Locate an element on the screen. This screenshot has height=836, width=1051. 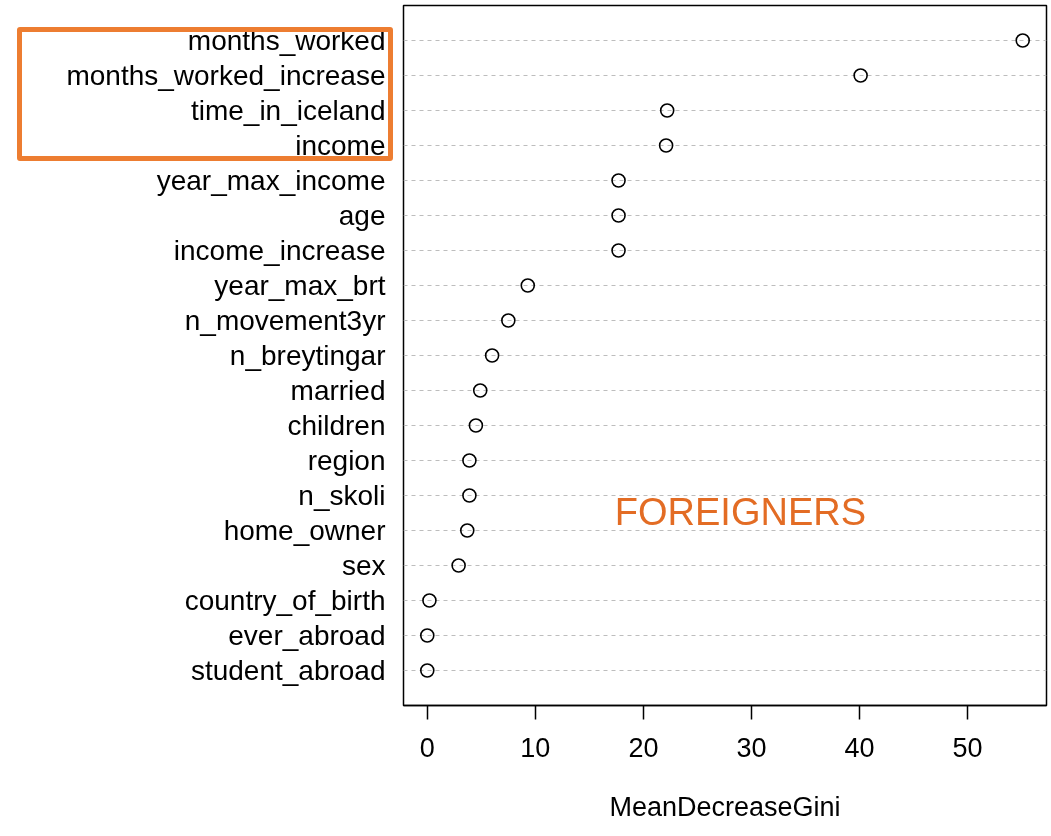
y-tick-label: age is located at coordinates (362, 215).